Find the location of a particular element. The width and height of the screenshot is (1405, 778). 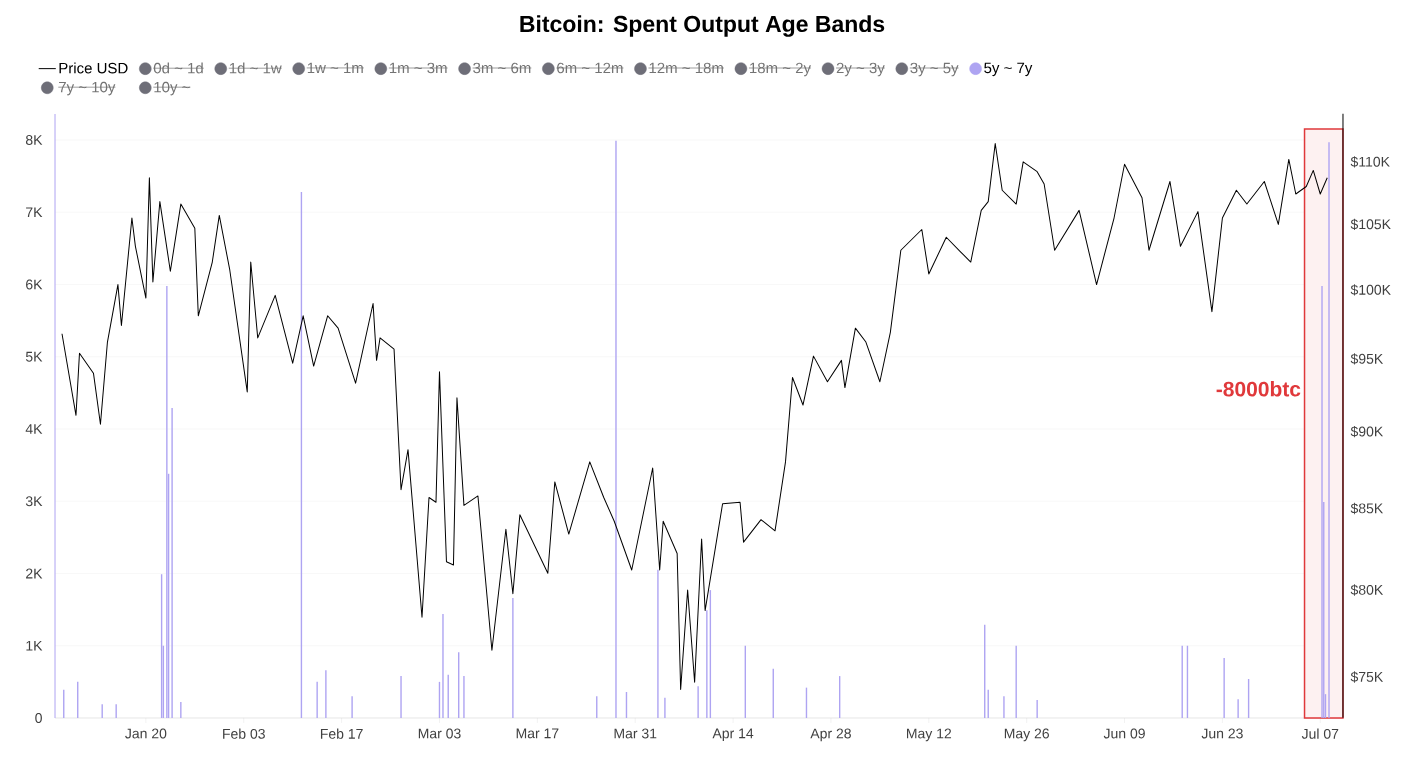

x-tick-label: Jan 20 is located at coordinates (146, 733).